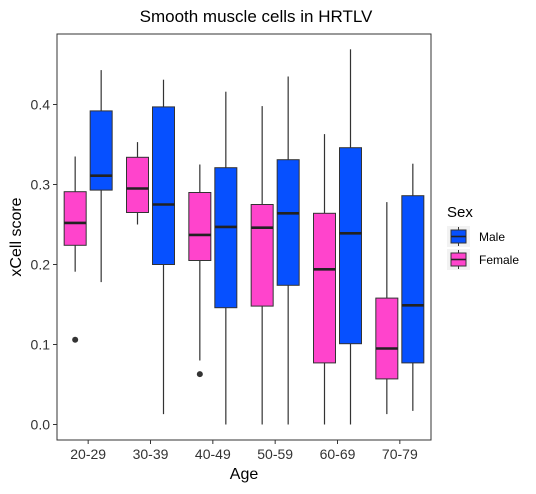 The height and width of the screenshot is (494, 536). What do you see at coordinates (41, 425) in the screenshot?
I see `y-tick-label-0.0: 0.0` at bounding box center [41, 425].